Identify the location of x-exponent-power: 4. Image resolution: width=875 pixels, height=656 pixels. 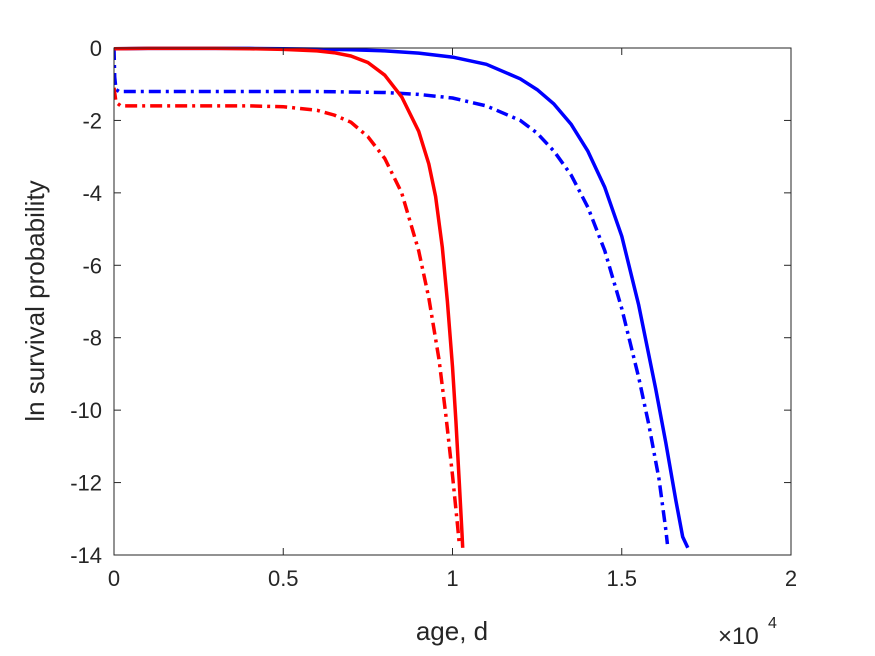
(772, 623).